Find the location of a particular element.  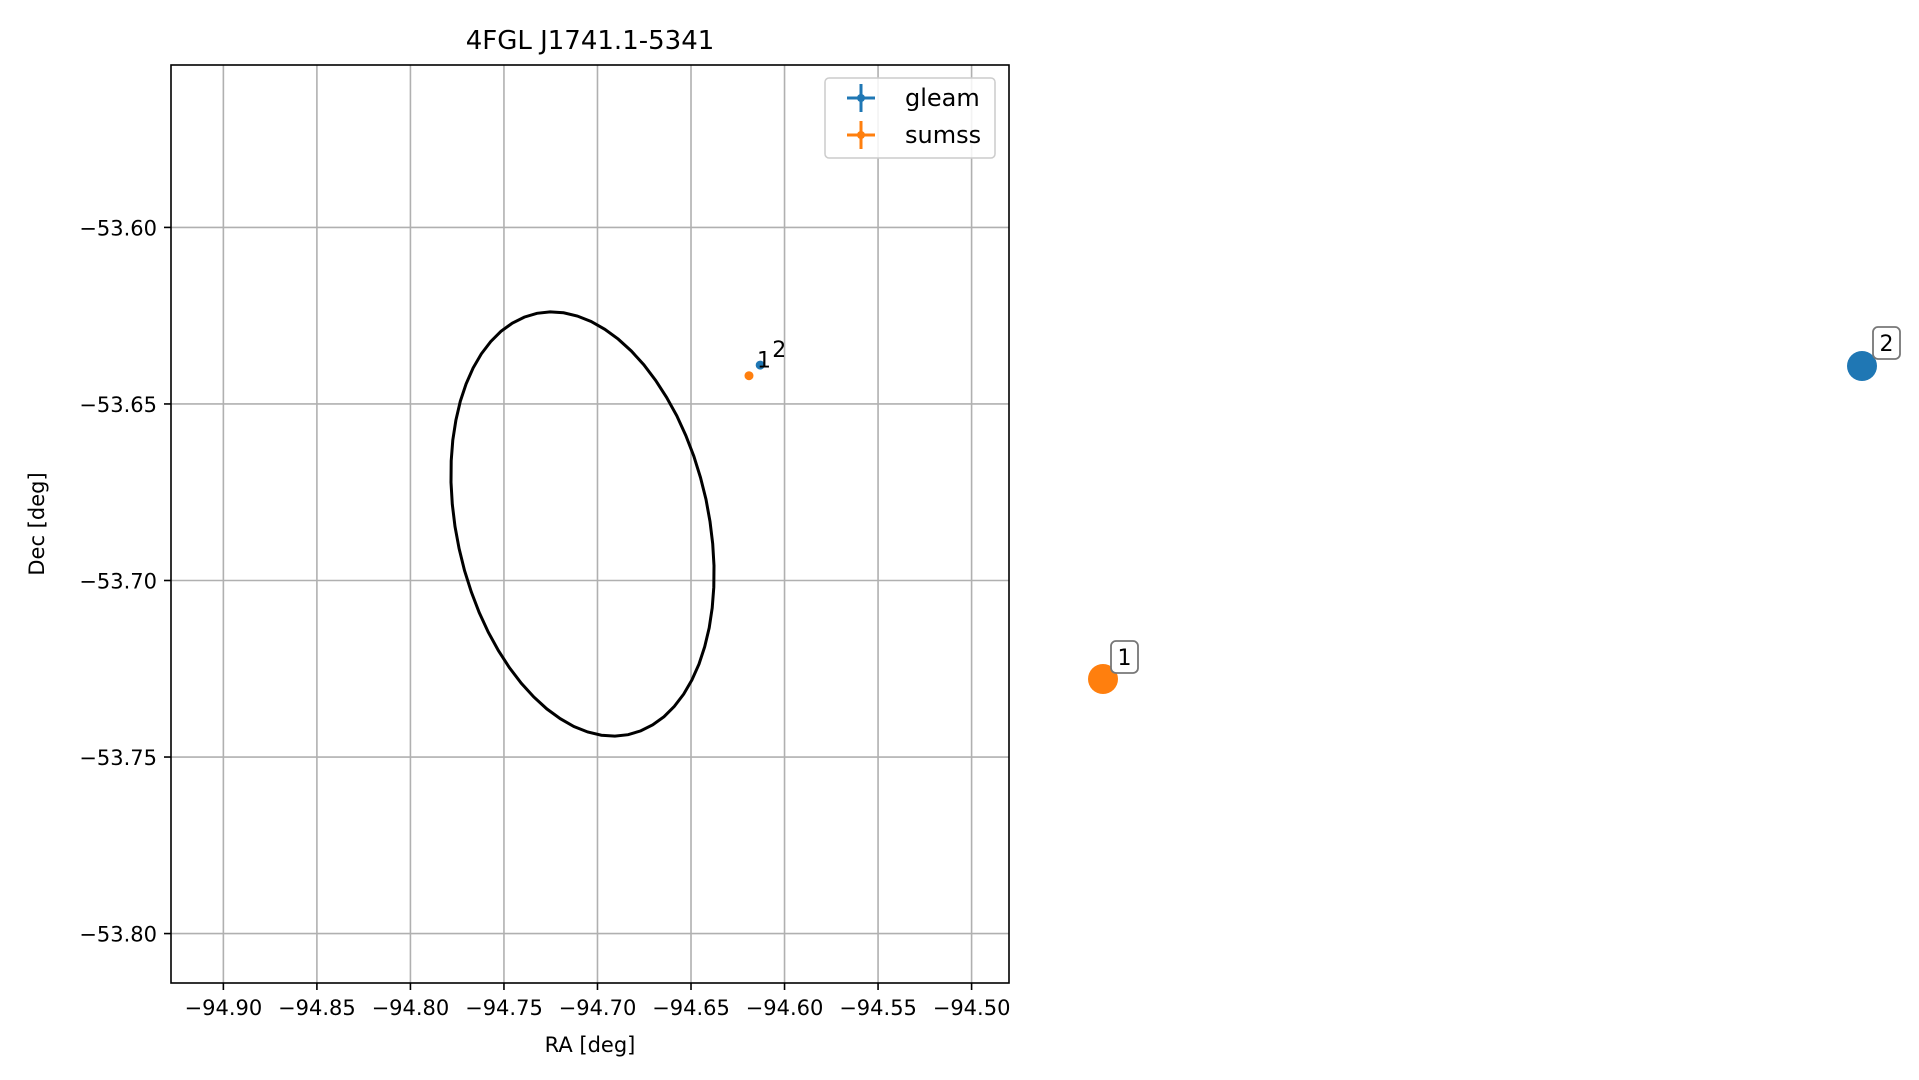

zoom-marker-1: 1 is located at coordinates (1113, 667).